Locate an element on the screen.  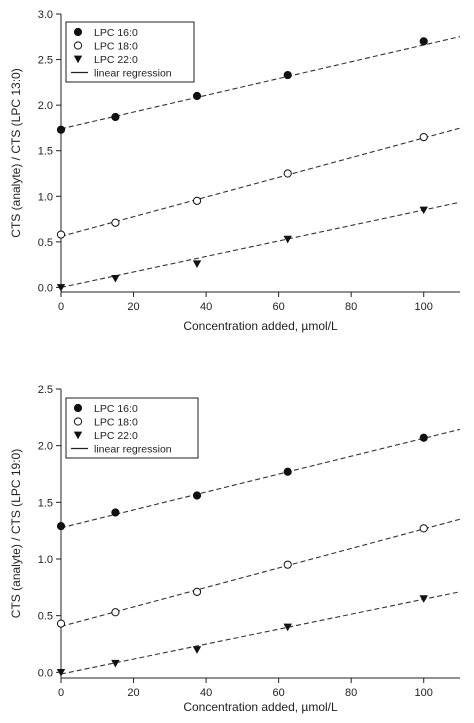
legend-box is located at coordinates (130, 52).